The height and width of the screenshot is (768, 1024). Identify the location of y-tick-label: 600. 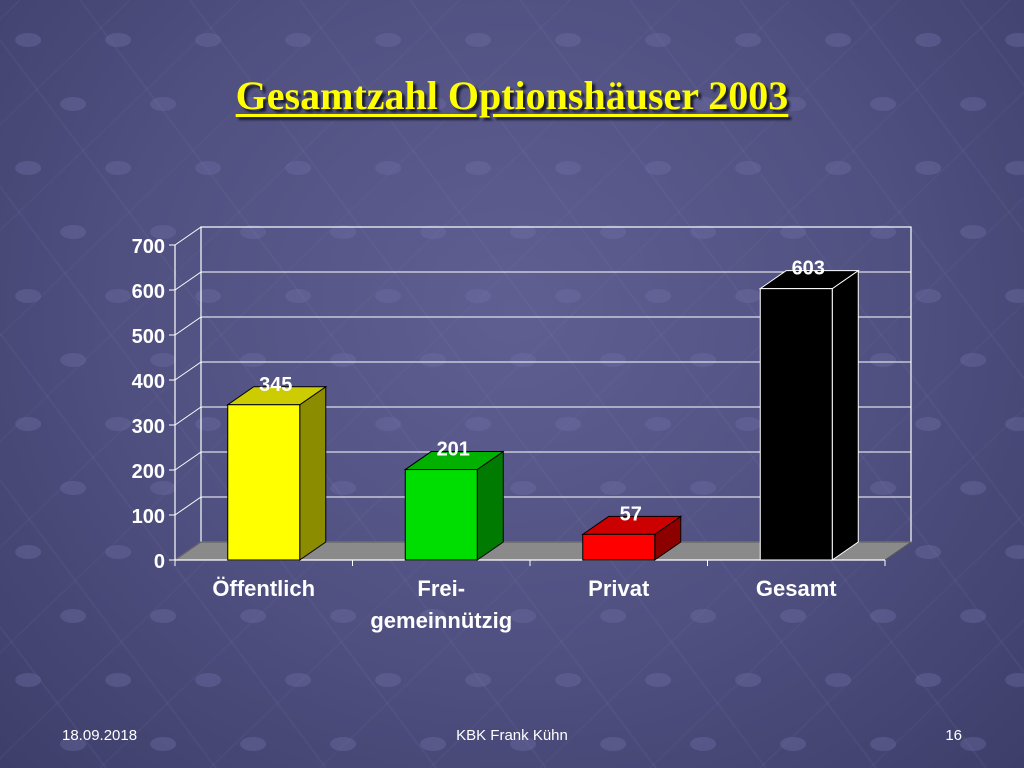
(148, 292).